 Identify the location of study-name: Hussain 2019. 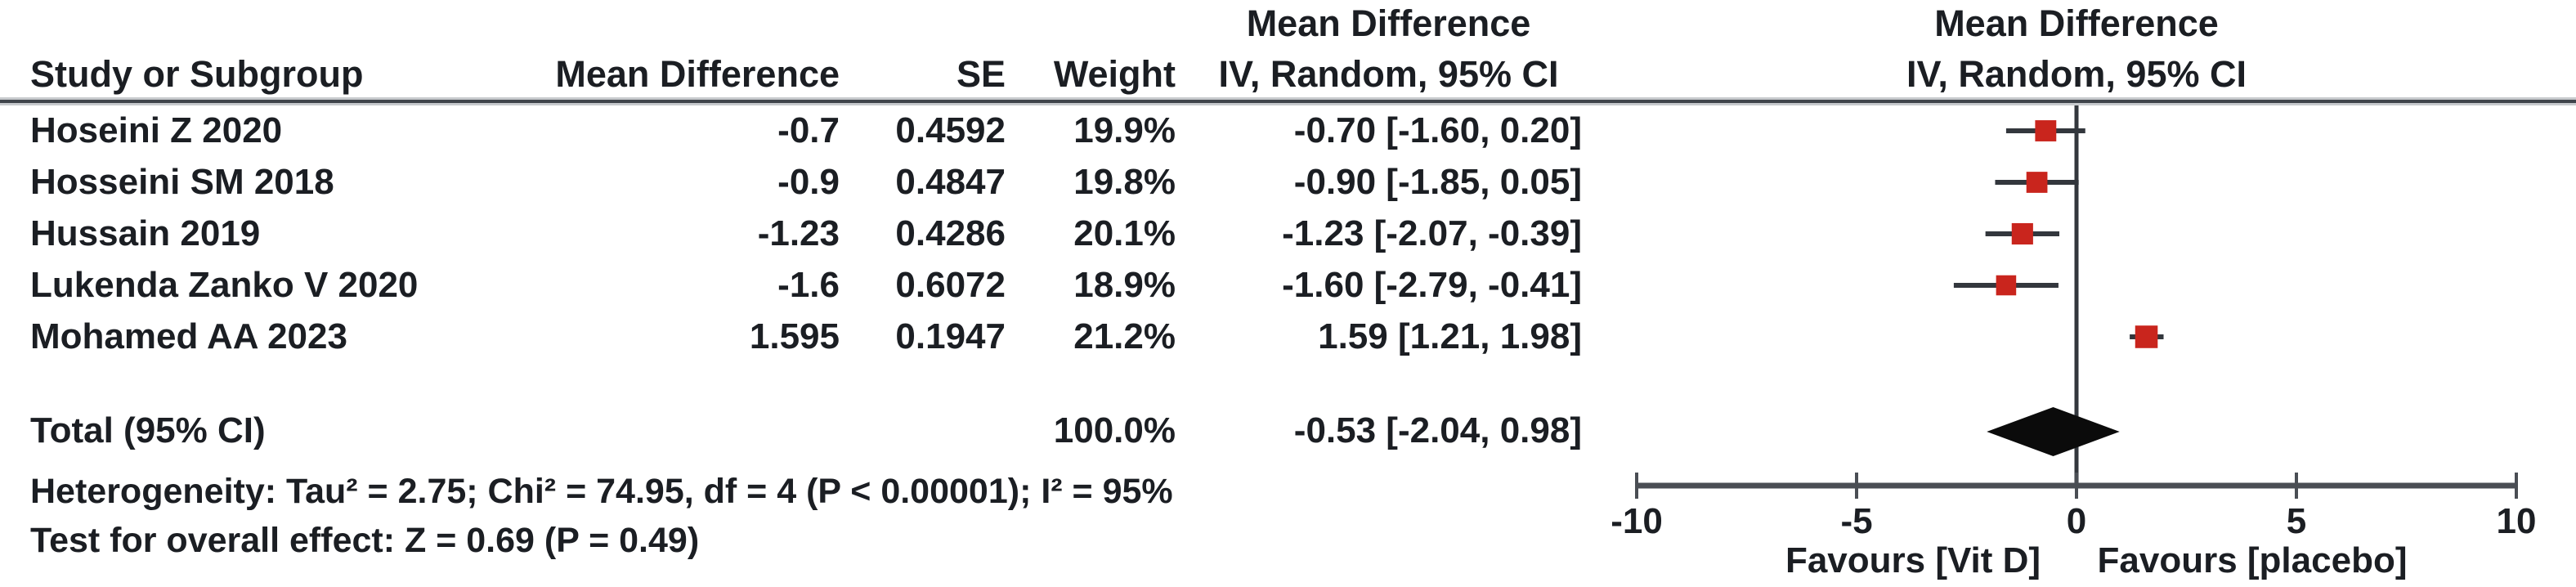
(145, 233).